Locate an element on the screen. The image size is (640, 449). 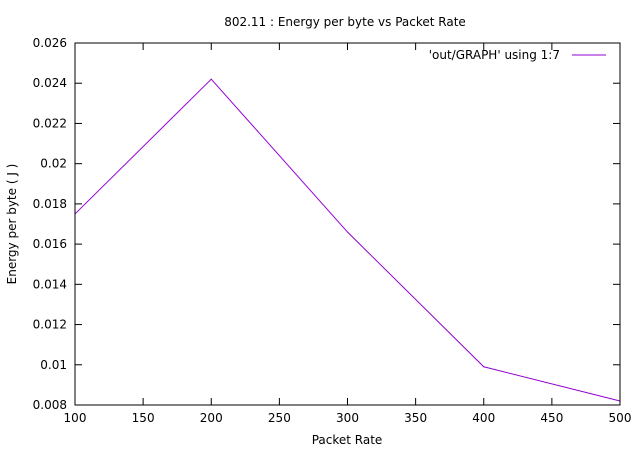
y-tick-label: 0.02 is located at coordinates (53, 164).